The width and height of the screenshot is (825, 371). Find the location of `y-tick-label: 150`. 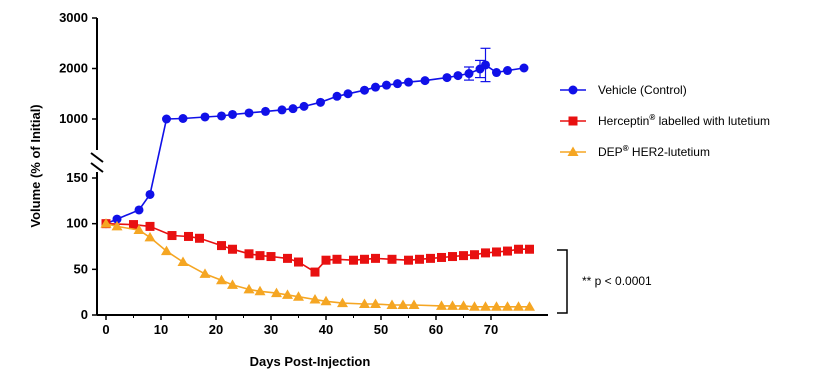

y-tick-label: 150 is located at coordinates (77, 177).